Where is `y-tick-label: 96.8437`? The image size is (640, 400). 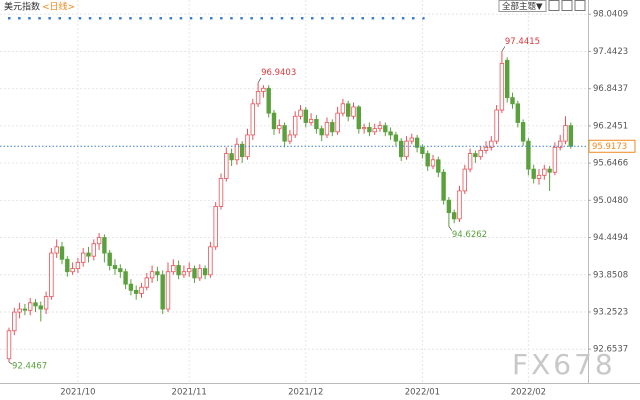
y-tick-label: 96.8437 is located at coordinates (610, 89).